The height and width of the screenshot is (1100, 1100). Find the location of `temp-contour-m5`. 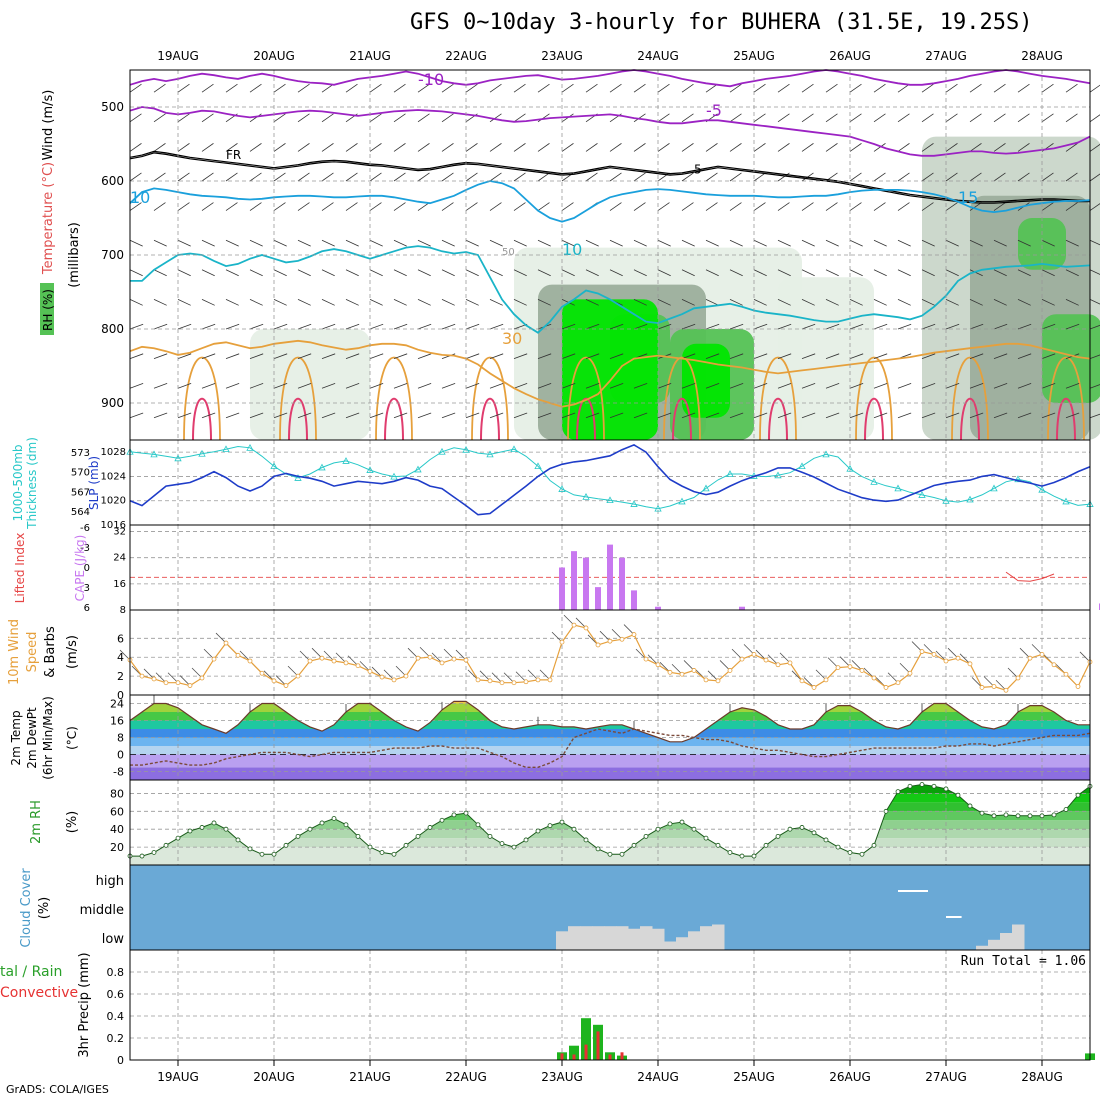

temp-contour-m5 is located at coordinates (610, 131).